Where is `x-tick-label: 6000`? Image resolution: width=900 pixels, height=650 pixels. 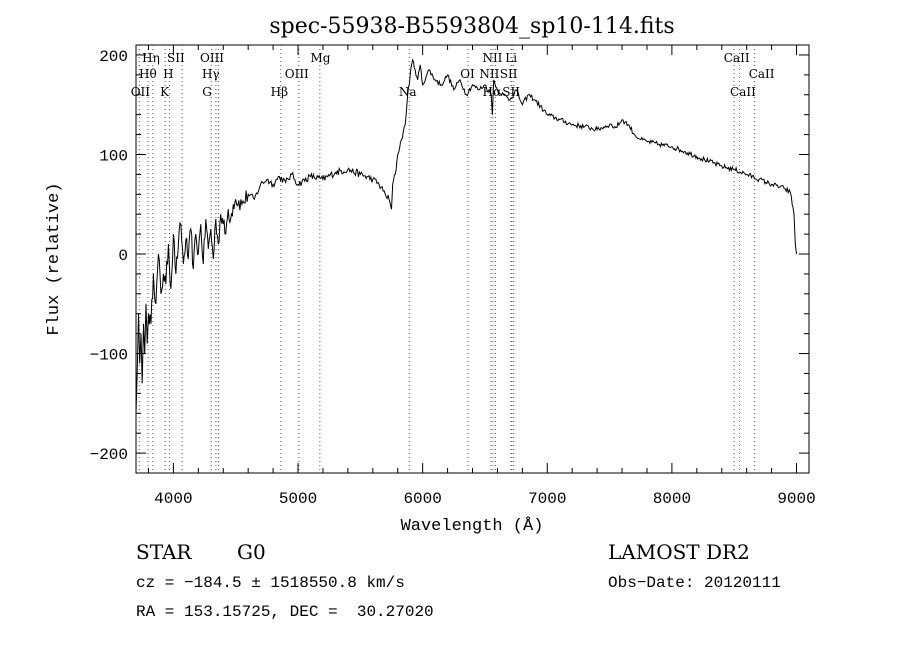 x-tick-label: 6000 is located at coordinates (422, 499).